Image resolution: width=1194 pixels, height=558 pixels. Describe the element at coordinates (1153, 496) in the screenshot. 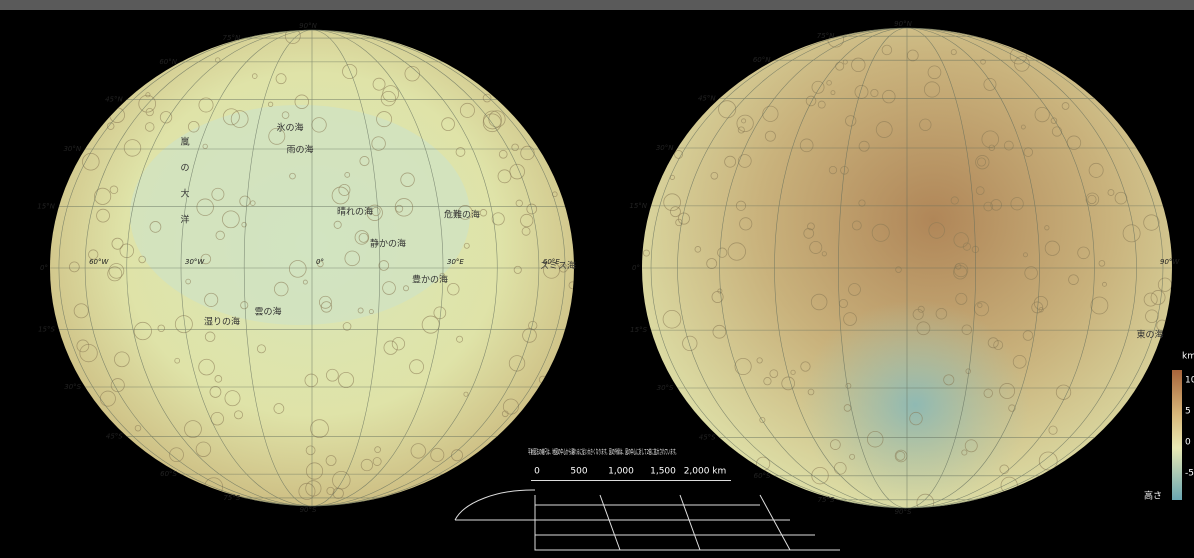

I see `legend-label: 高さ` at that location.